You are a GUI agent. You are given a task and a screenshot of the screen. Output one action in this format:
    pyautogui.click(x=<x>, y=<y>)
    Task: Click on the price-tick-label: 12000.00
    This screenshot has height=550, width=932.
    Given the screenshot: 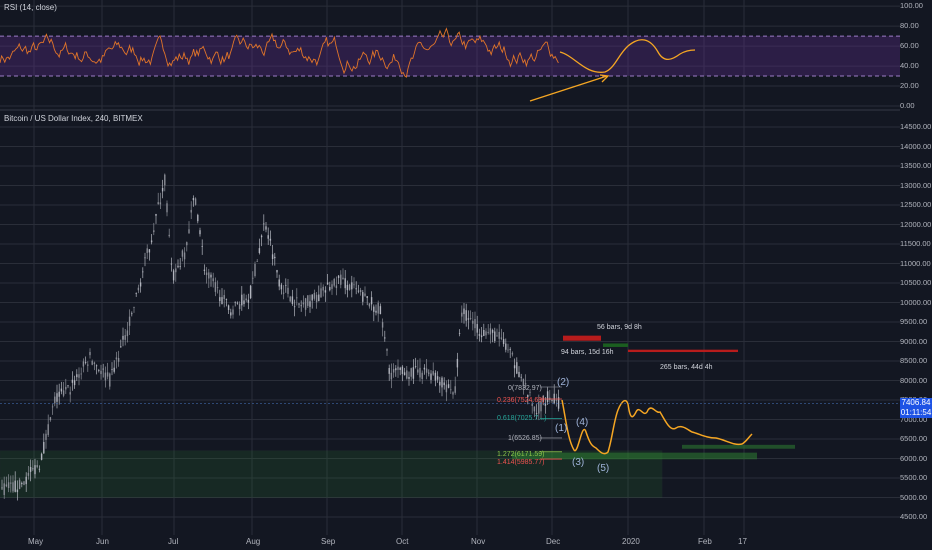 What is the action you would take?
    pyautogui.click(x=916, y=224)
    